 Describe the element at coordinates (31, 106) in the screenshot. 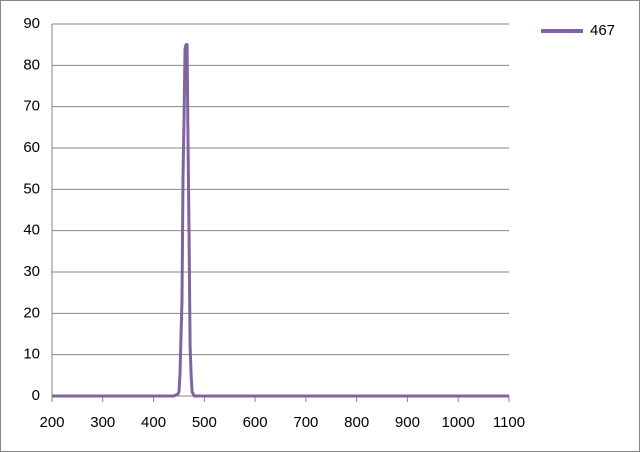

I see `y-tick-label: 70` at that location.